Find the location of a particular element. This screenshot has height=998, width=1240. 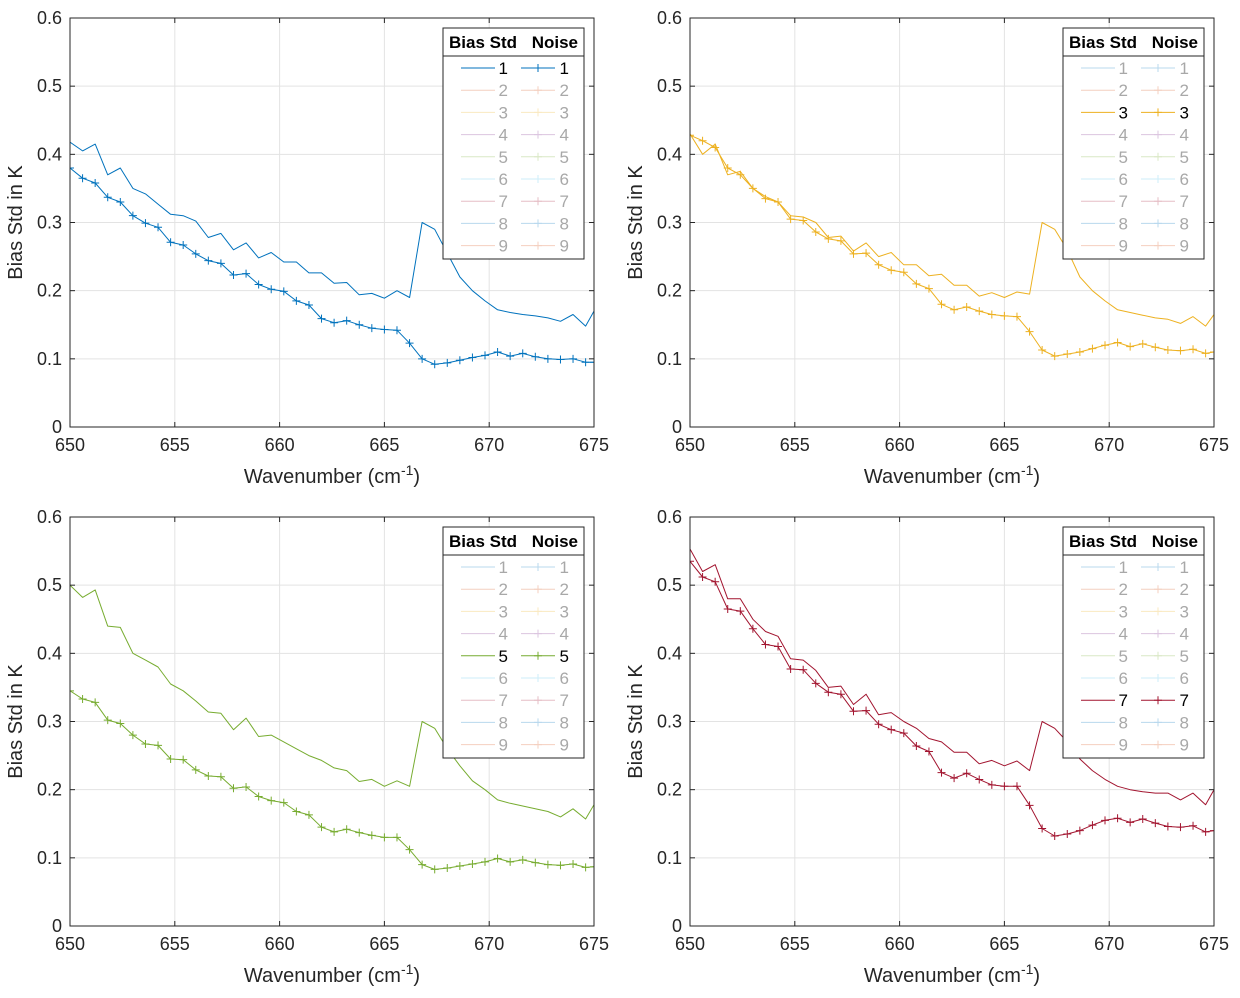

x-axis-label-main: Wavenumber (cm is located at coordinates (942, 477).